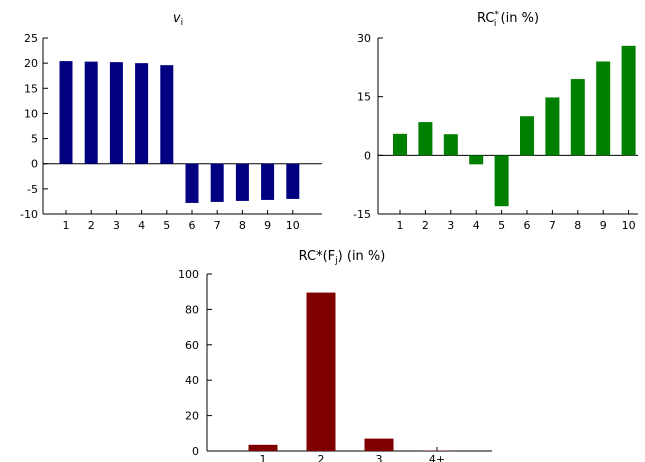  I want to click on y-tick-label: 10, so click(31, 113).